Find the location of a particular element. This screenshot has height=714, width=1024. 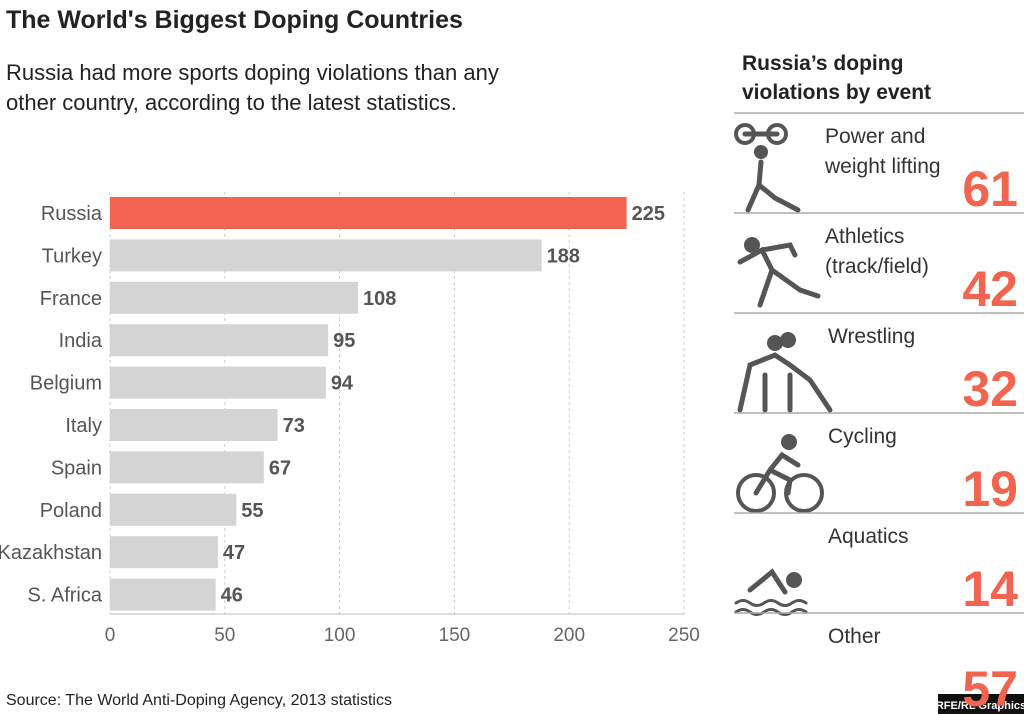

event-value: 61 is located at coordinates (990, 189).